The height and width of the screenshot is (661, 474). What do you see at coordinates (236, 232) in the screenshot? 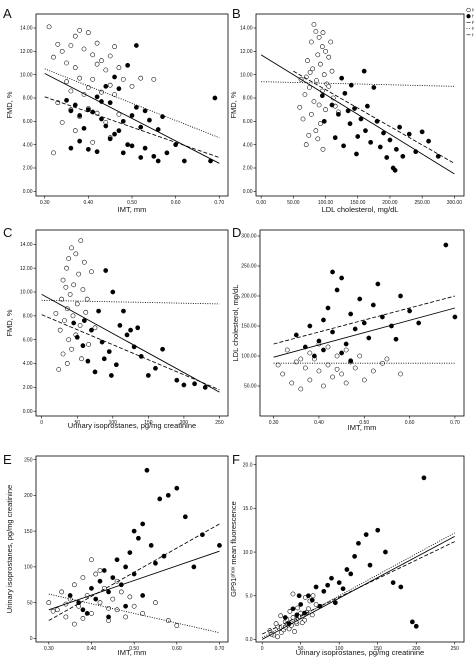
I see `panel-label: D` at bounding box center [236, 232].